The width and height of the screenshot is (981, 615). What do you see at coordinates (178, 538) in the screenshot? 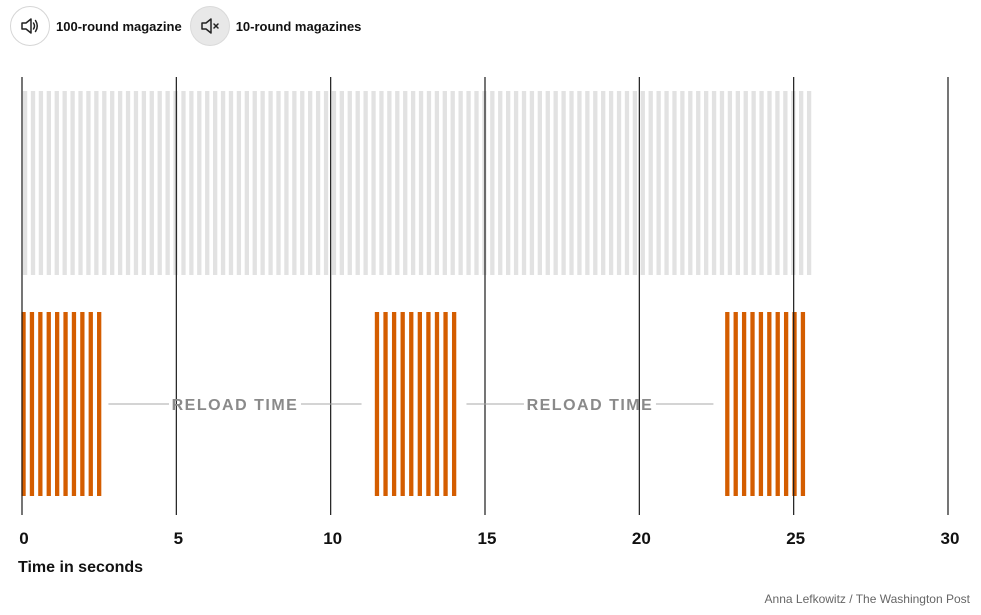
I see `x-tick-label-5: 5` at bounding box center [178, 538].